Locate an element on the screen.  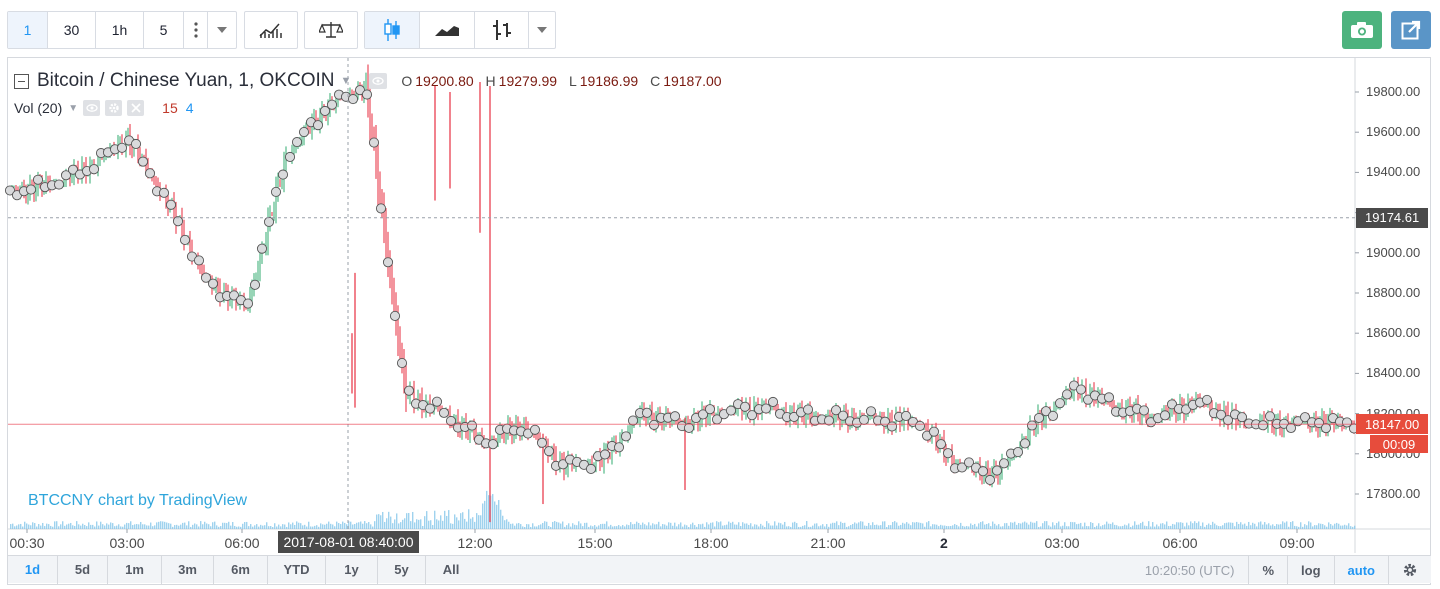
compare-icon is located at coordinates (331, 30).